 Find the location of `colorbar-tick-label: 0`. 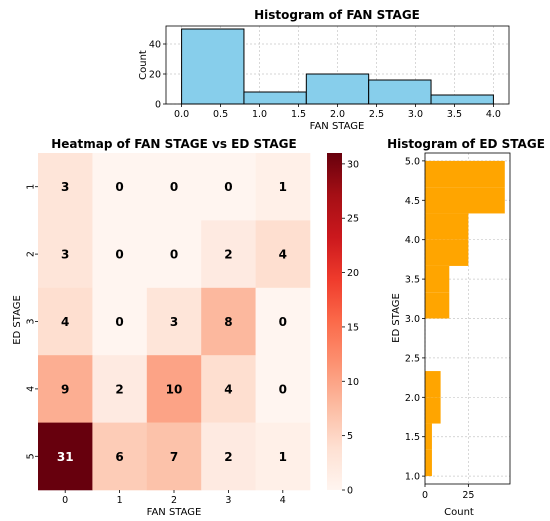

colorbar-tick-label: 0 is located at coordinates (350, 491).